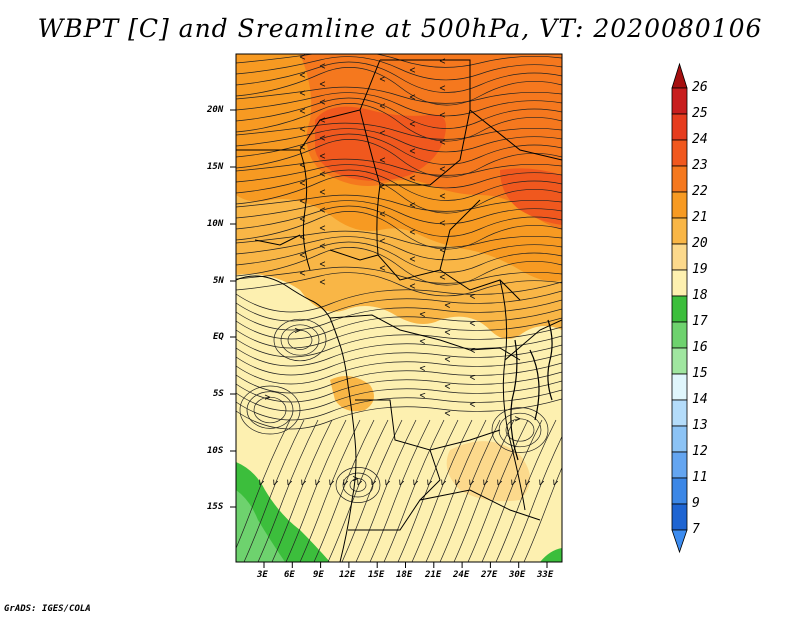  I want to click on lon-label-27e: 27E, so click(489, 575).